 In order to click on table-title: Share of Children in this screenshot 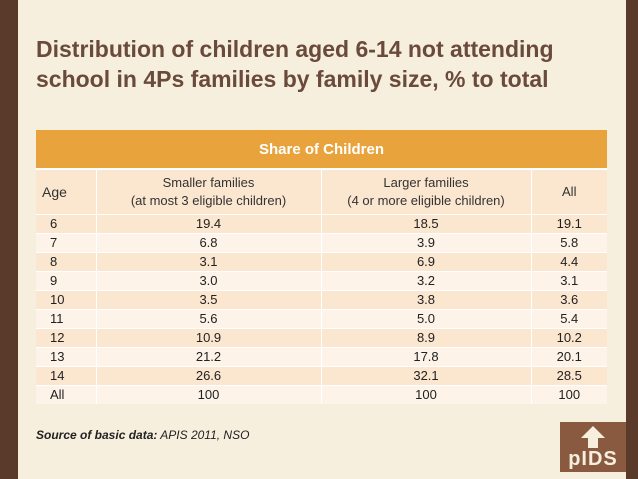, I will do `click(321, 150)`.